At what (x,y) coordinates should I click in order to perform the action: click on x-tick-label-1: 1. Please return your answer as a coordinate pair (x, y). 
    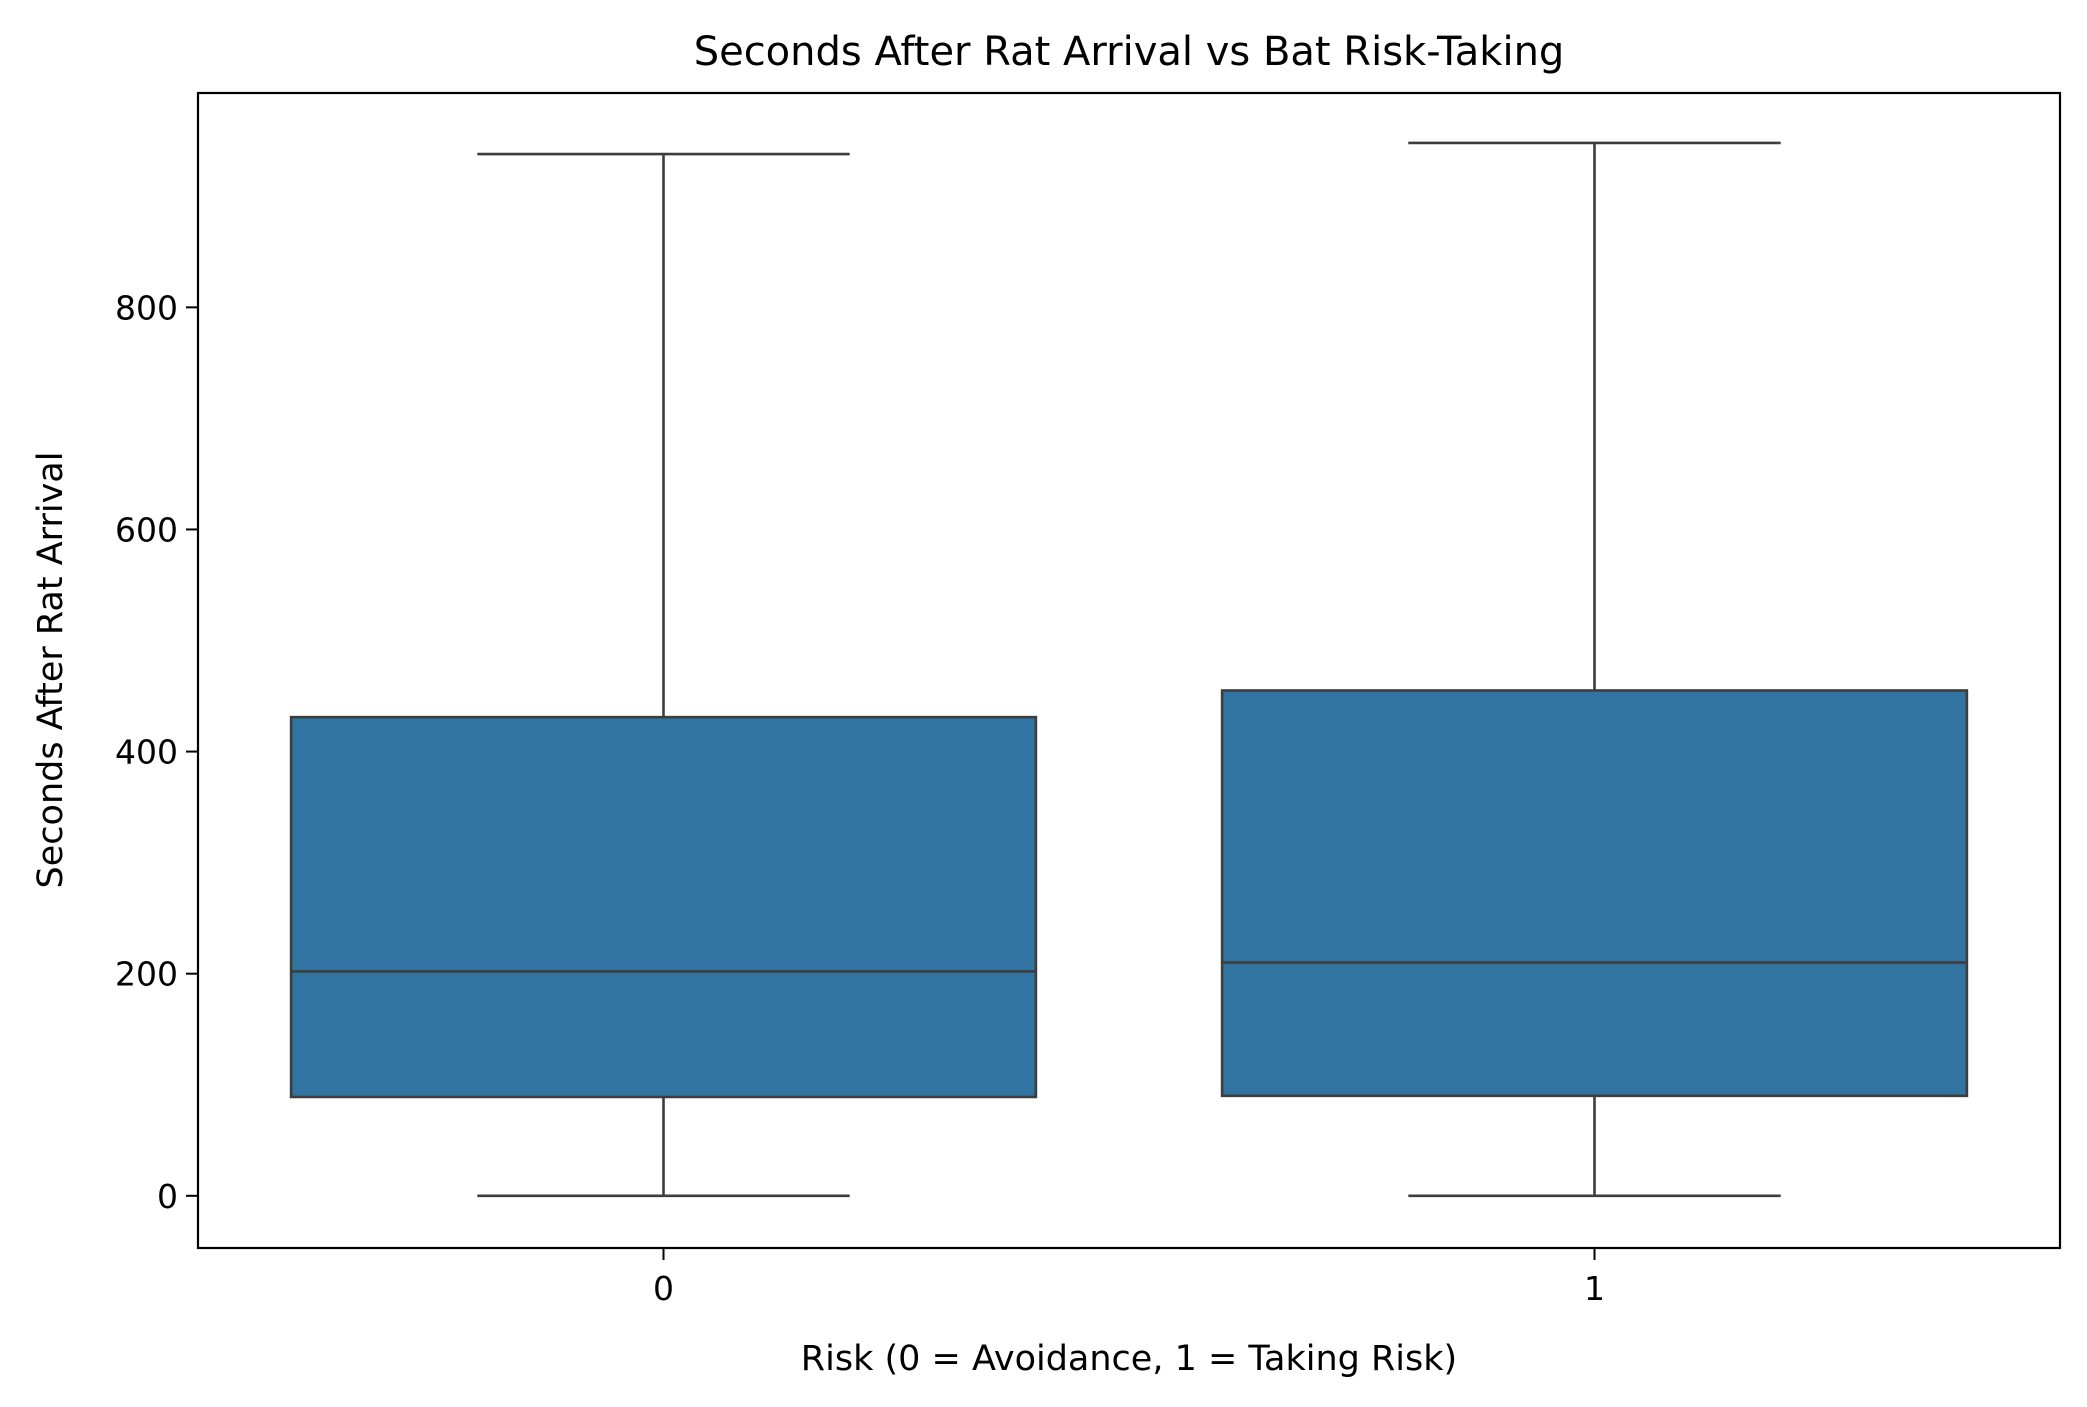
    Looking at the image, I should click on (1594, 1288).